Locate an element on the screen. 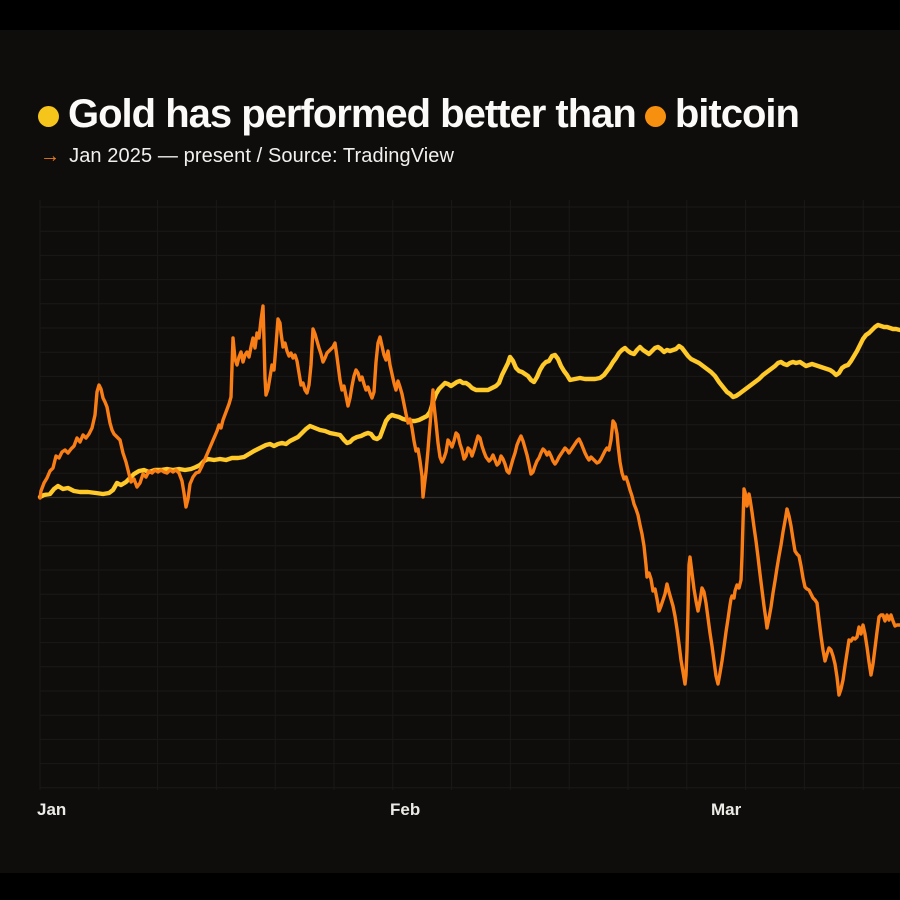 The width and height of the screenshot is (900, 900). x-axis-label-jan: Jan is located at coordinates (52, 809).